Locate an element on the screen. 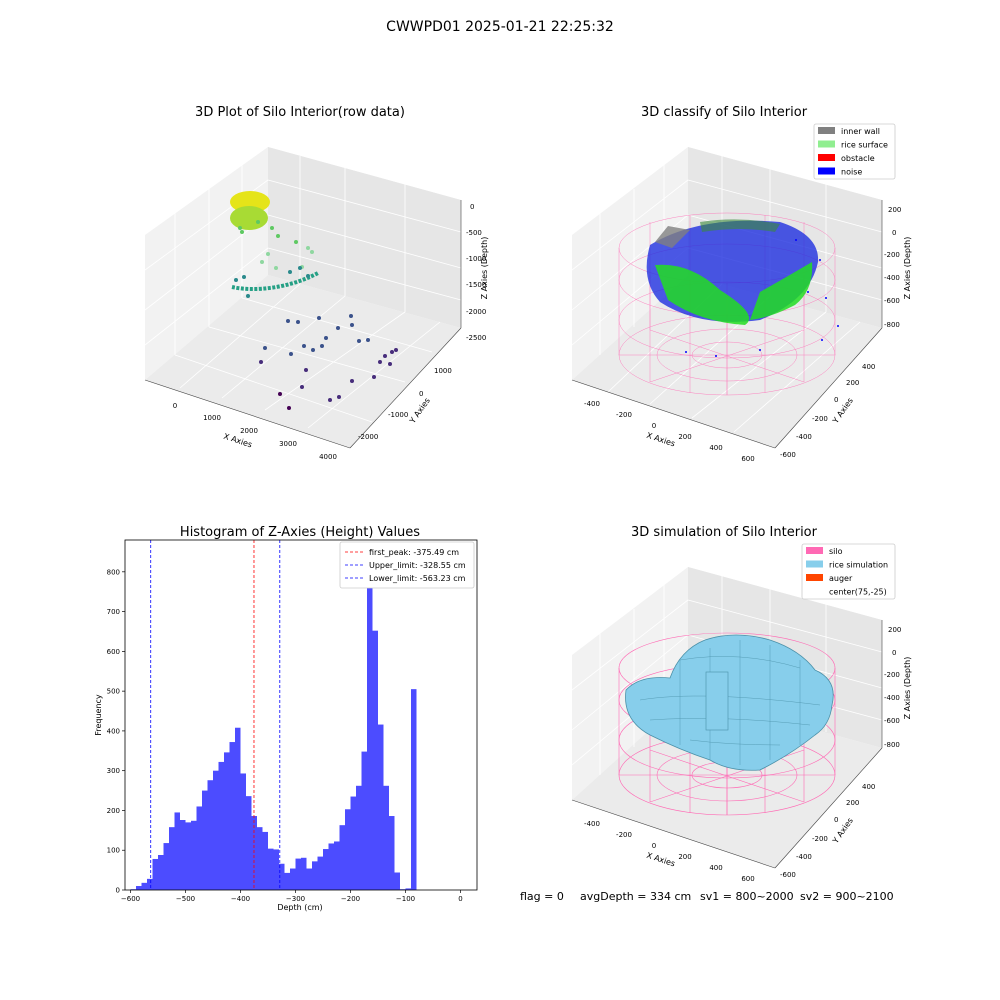  raw-purple-points is located at coordinates (328, 375).